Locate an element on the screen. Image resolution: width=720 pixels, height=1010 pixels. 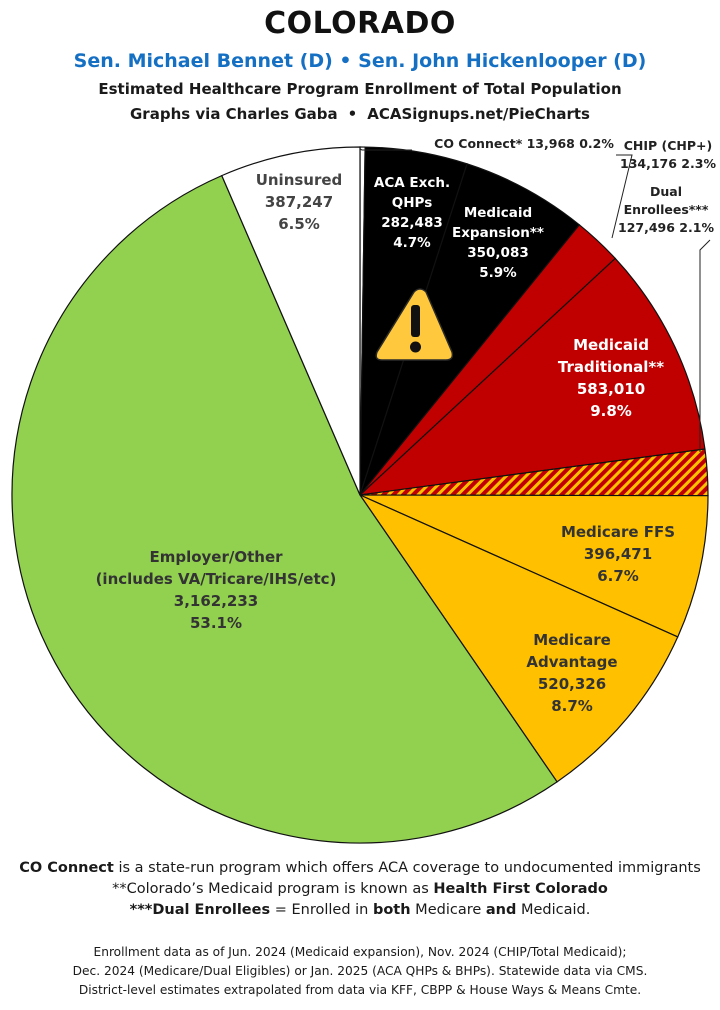
pie-slice-medicare is located at coordinates (518, 638).